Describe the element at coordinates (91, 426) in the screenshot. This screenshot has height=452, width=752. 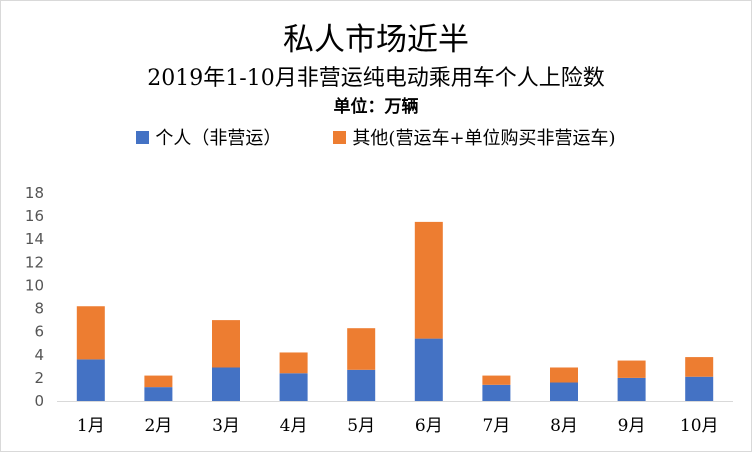
I see `x-tick-label: 1月` at that location.